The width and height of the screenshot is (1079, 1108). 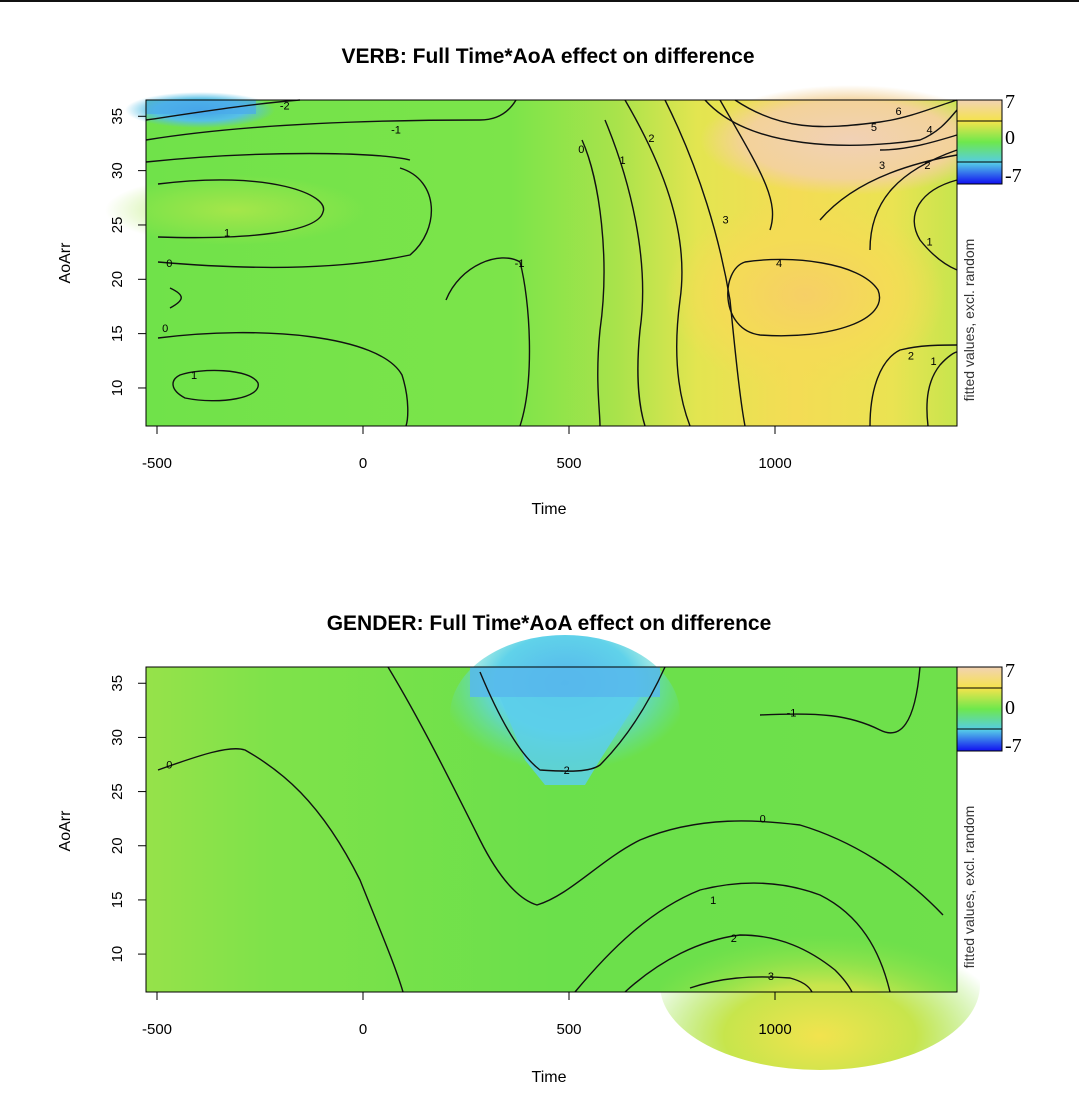 What do you see at coordinates (547, 56) in the screenshot?
I see `chart-title: VERB: Full Time*AoA effect on difference` at bounding box center [547, 56].